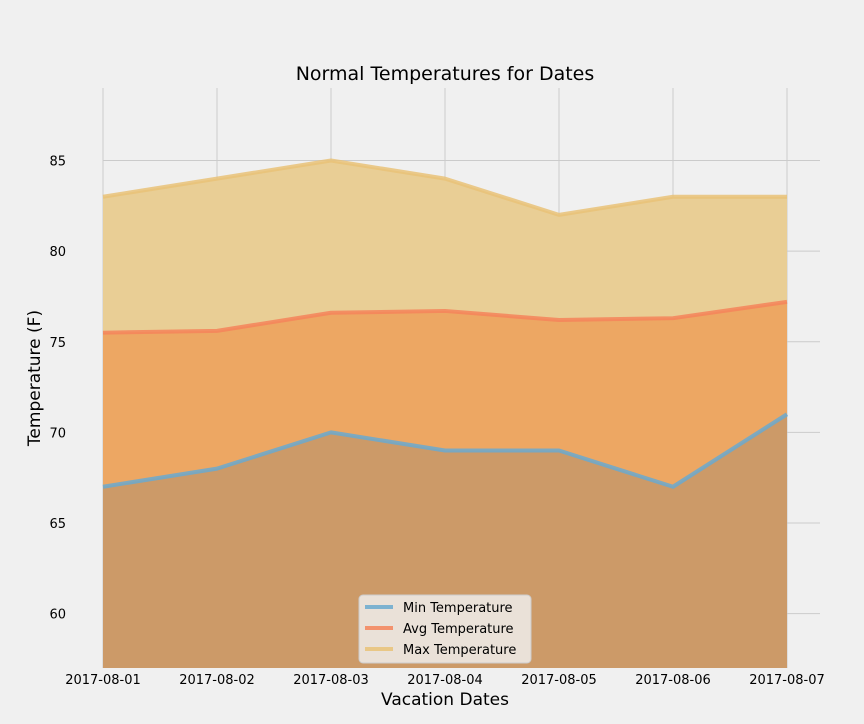 The image size is (864, 724). Describe the element at coordinates (787, 680) in the screenshot. I see `x-tick-label: 2017-08-07` at that location.